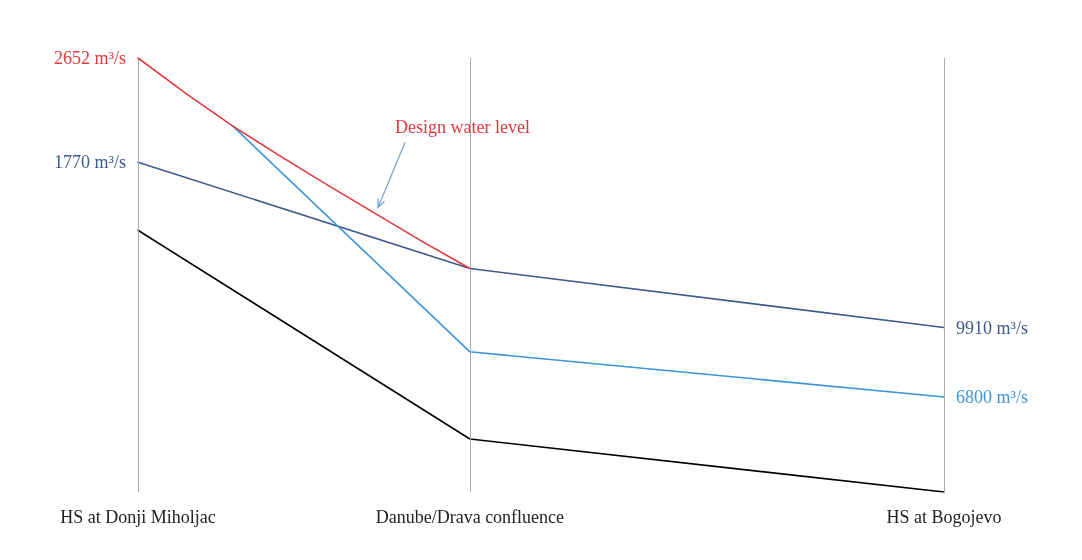 The height and width of the screenshot is (560, 1082). Describe the element at coordinates (992, 327) in the screenshot. I see `annotation: 9910 m³/s` at that location.